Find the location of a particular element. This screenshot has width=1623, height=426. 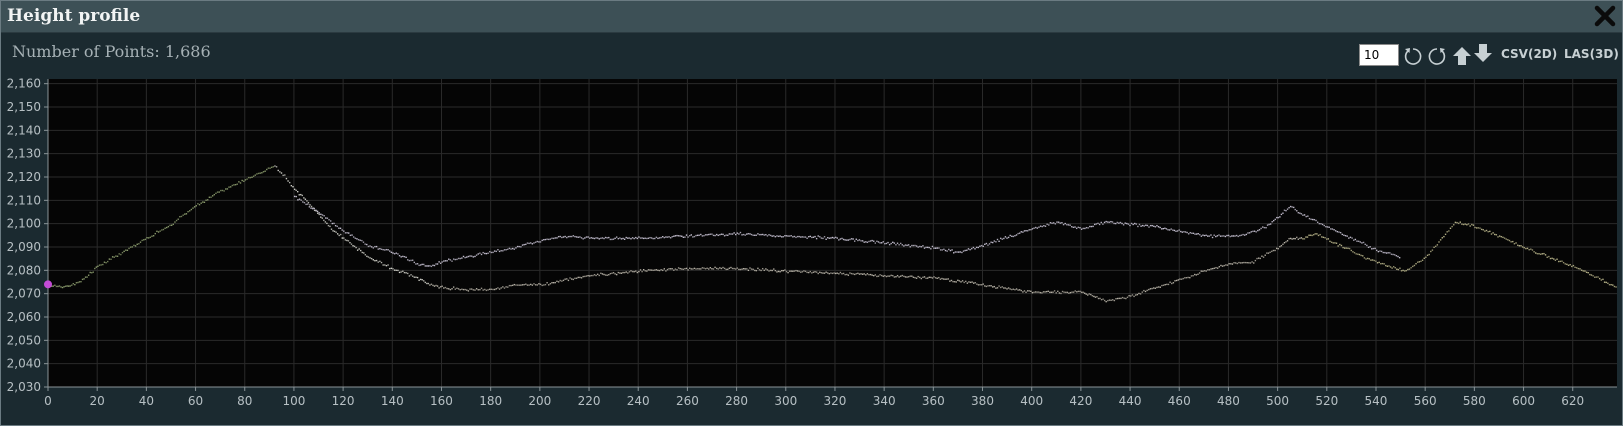

move-down-button is located at coordinates (1483, 53).